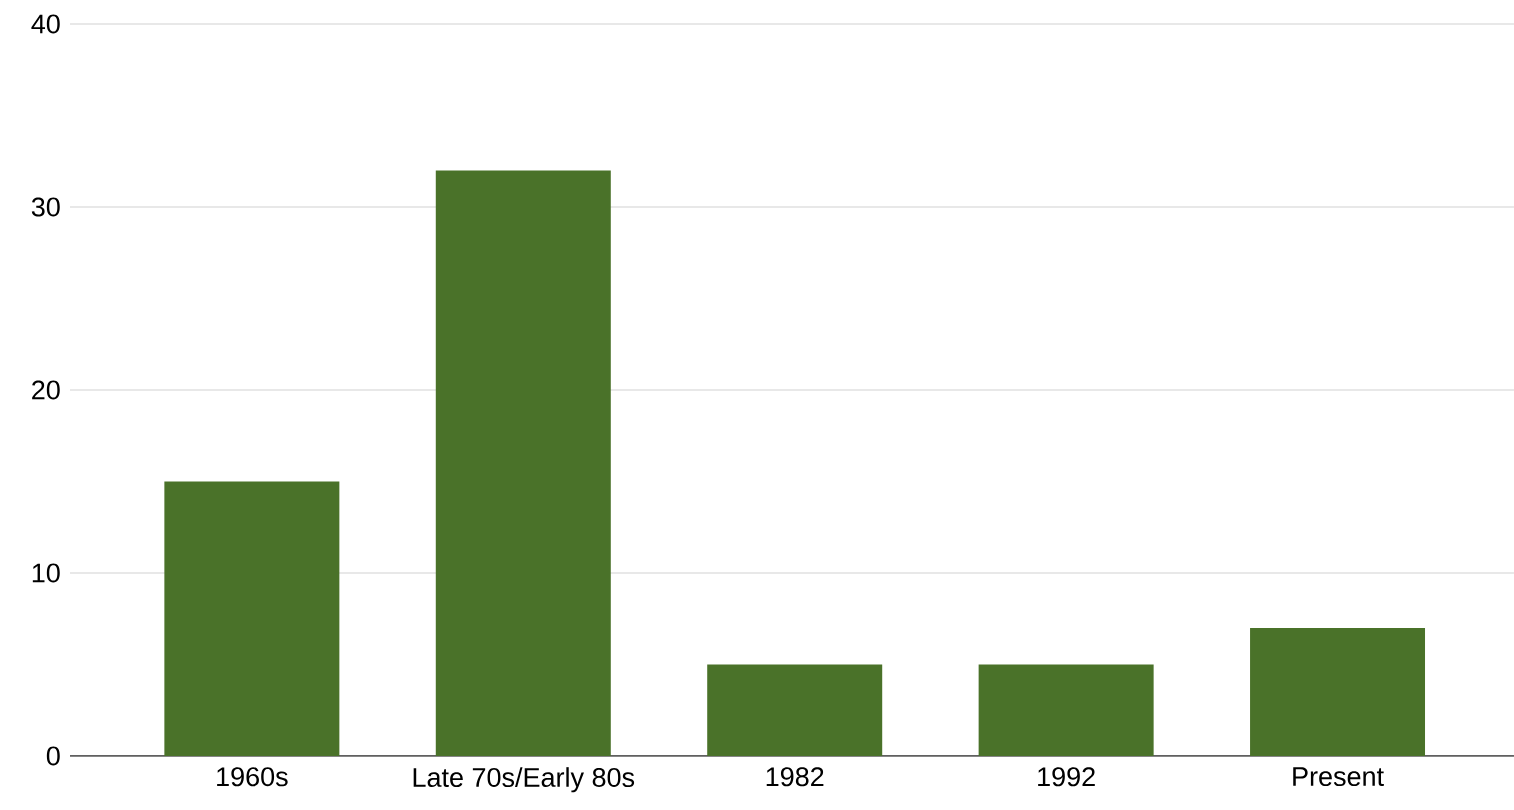 This screenshot has height=810, width=1514. What do you see at coordinates (45, 207) in the screenshot?
I see `y-tick-label: 30` at bounding box center [45, 207].